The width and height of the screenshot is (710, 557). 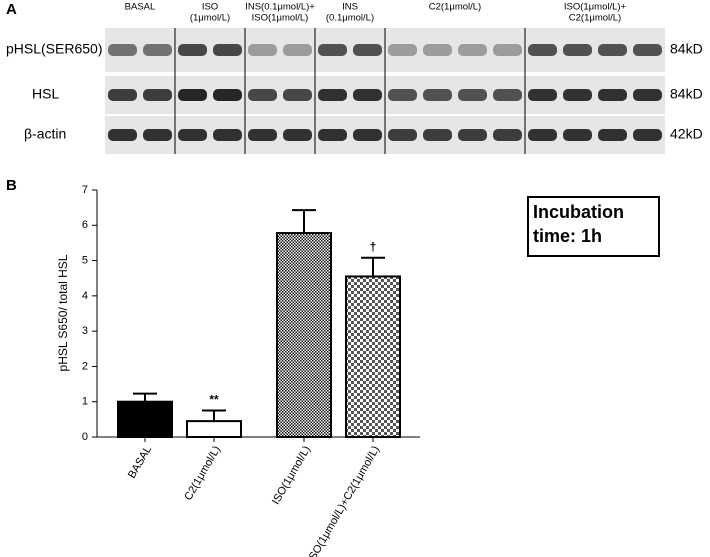 What do you see at coordinates (214, 400) in the screenshot?
I see `significance-mark: **` at bounding box center [214, 400].